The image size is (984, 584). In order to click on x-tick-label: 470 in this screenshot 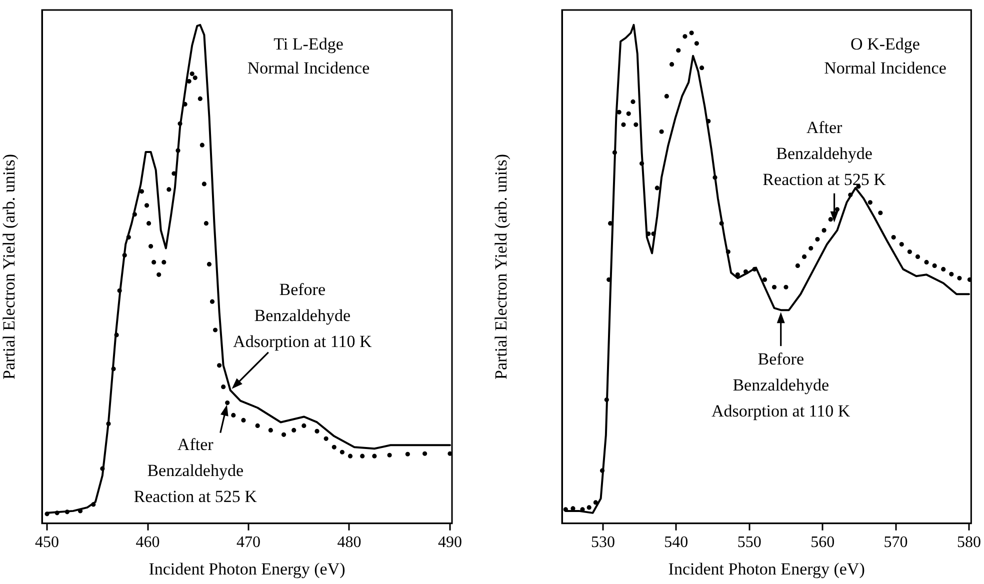, I will do `click(248, 543)`.